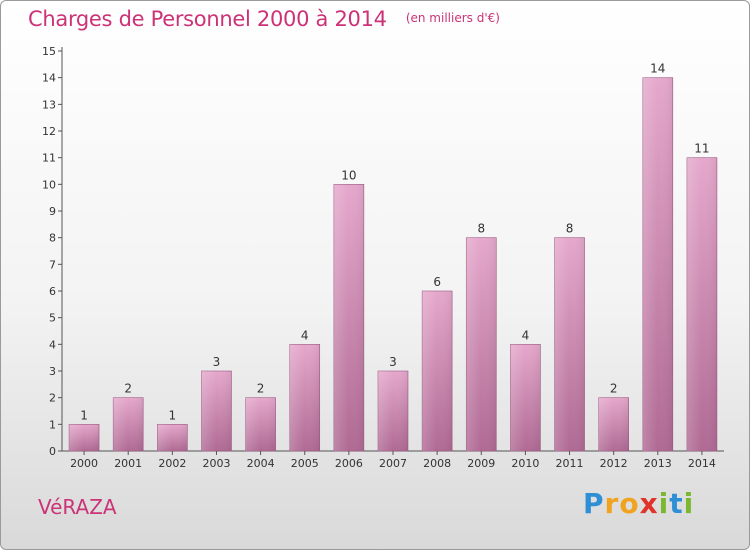 The height and width of the screenshot is (550, 750). Describe the element at coordinates (649, 503) in the screenshot. I see `logo-letter: x` at that location.